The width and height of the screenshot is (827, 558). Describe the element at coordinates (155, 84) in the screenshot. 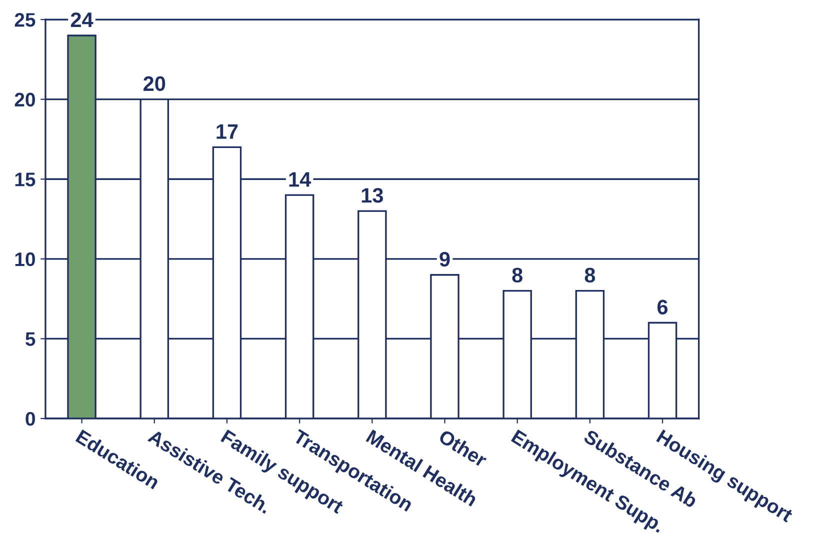

I see `data-label: 20` at that location.